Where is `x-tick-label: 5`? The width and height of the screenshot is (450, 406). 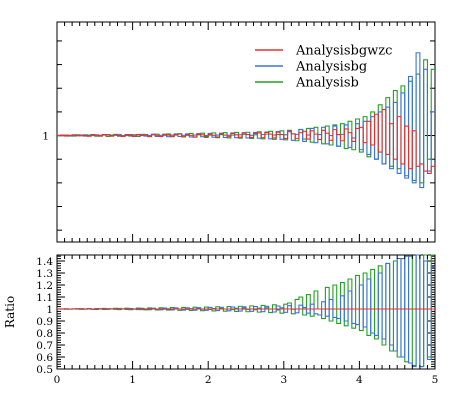 x-tick-label: 5 is located at coordinates (435, 380).